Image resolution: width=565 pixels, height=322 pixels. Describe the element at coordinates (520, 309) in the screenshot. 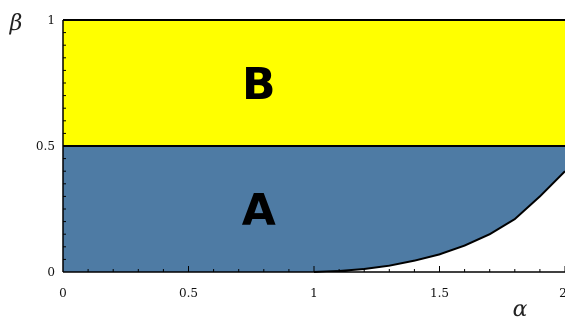

I see `x-axis-label: α` at that location.